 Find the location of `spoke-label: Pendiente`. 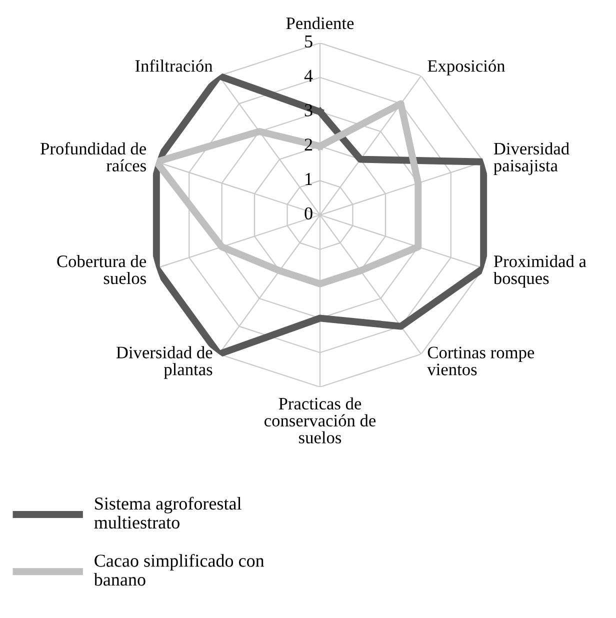

spoke-label: Pendiente is located at coordinates (320, 23).